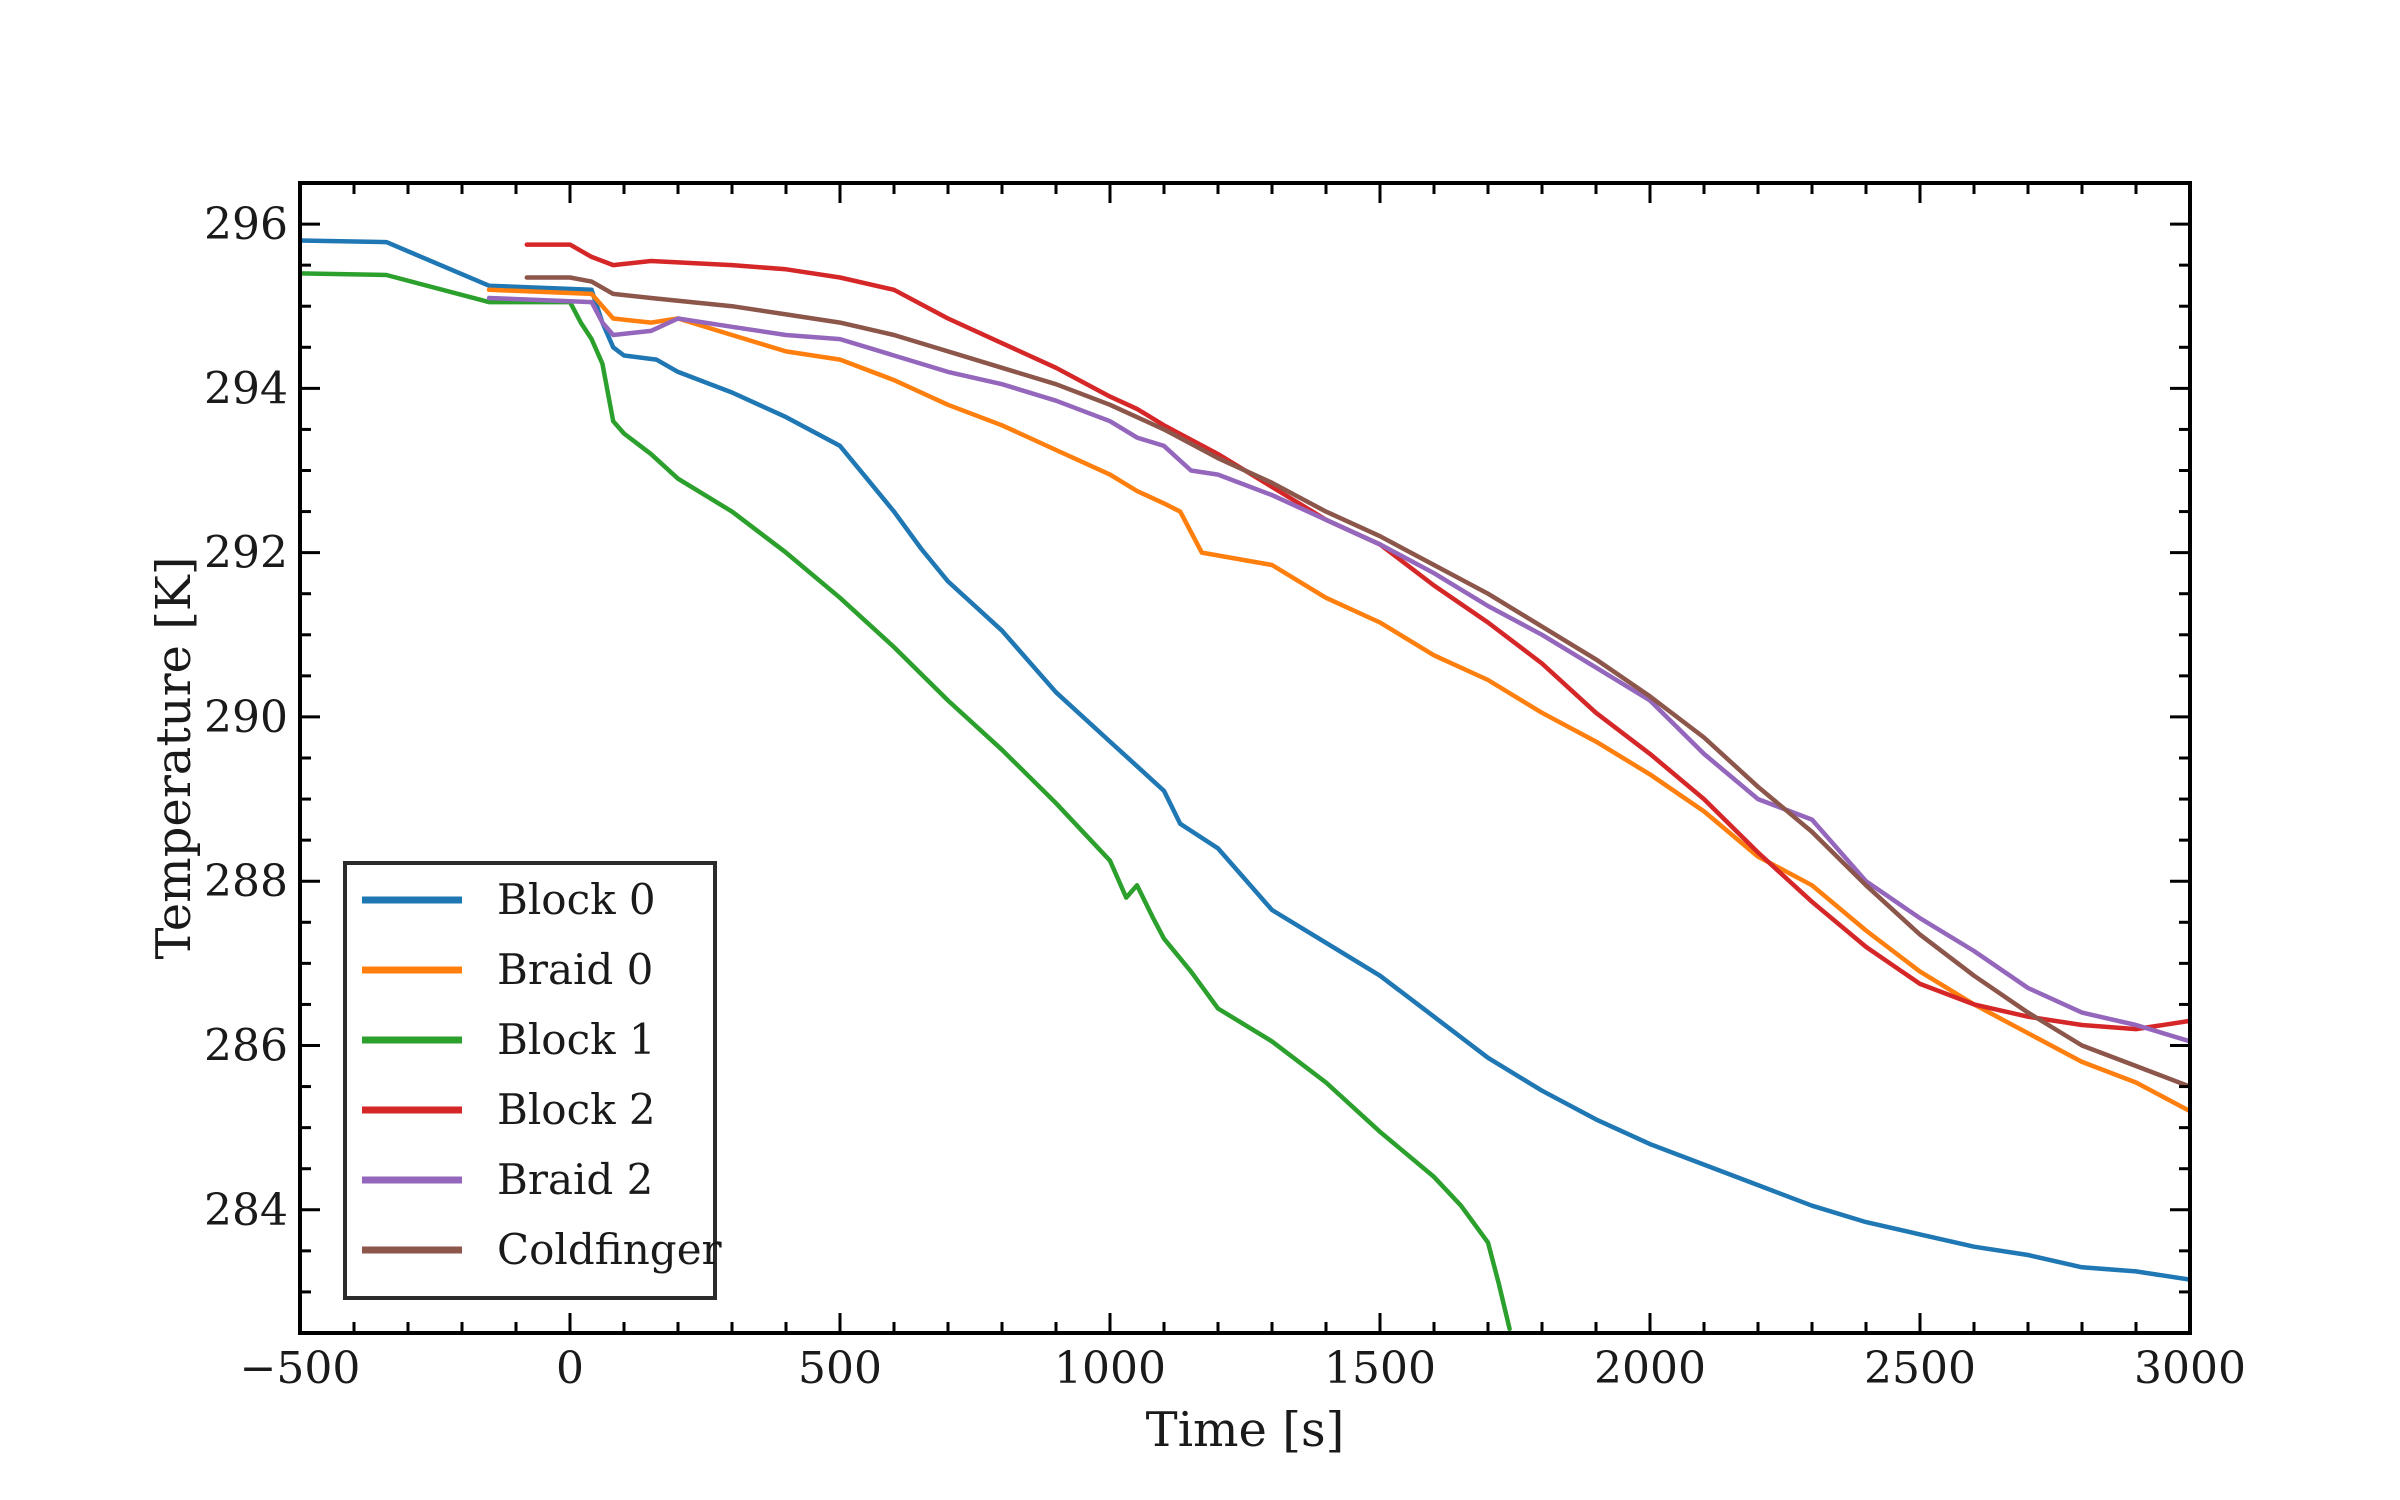  Describe the element at coordinates (246, 553) in the screenshot. I see `y-tick-label: 292` at that location.